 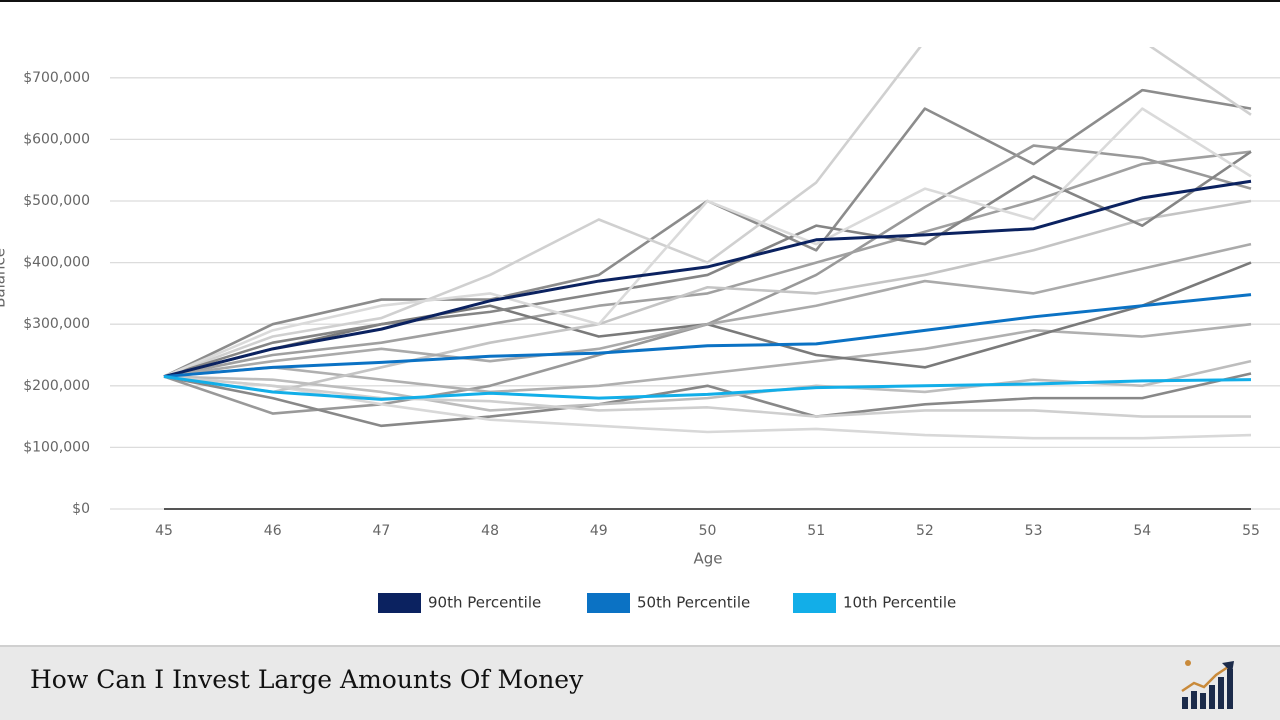 I want to click on x-axis-label: Age, so click(x=707, y=559).